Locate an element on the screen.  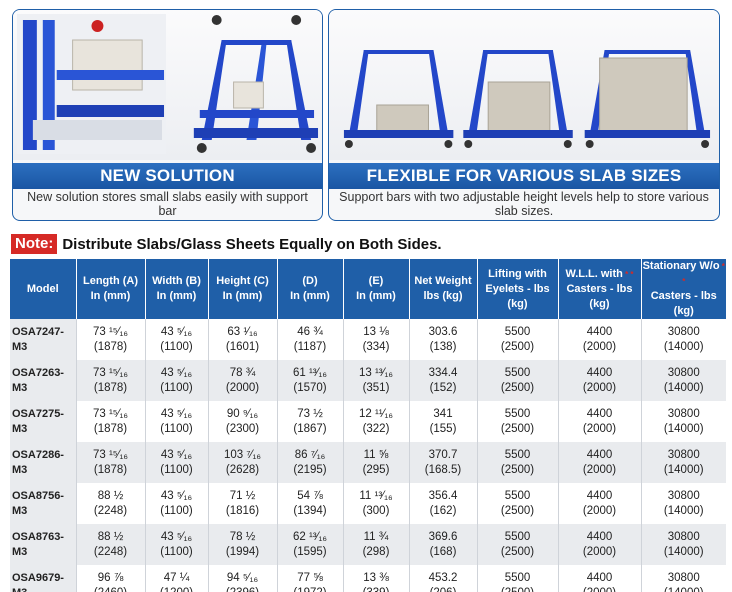
spec-cell: 78 ¾ (2000) is located at coordinates (242, 380).